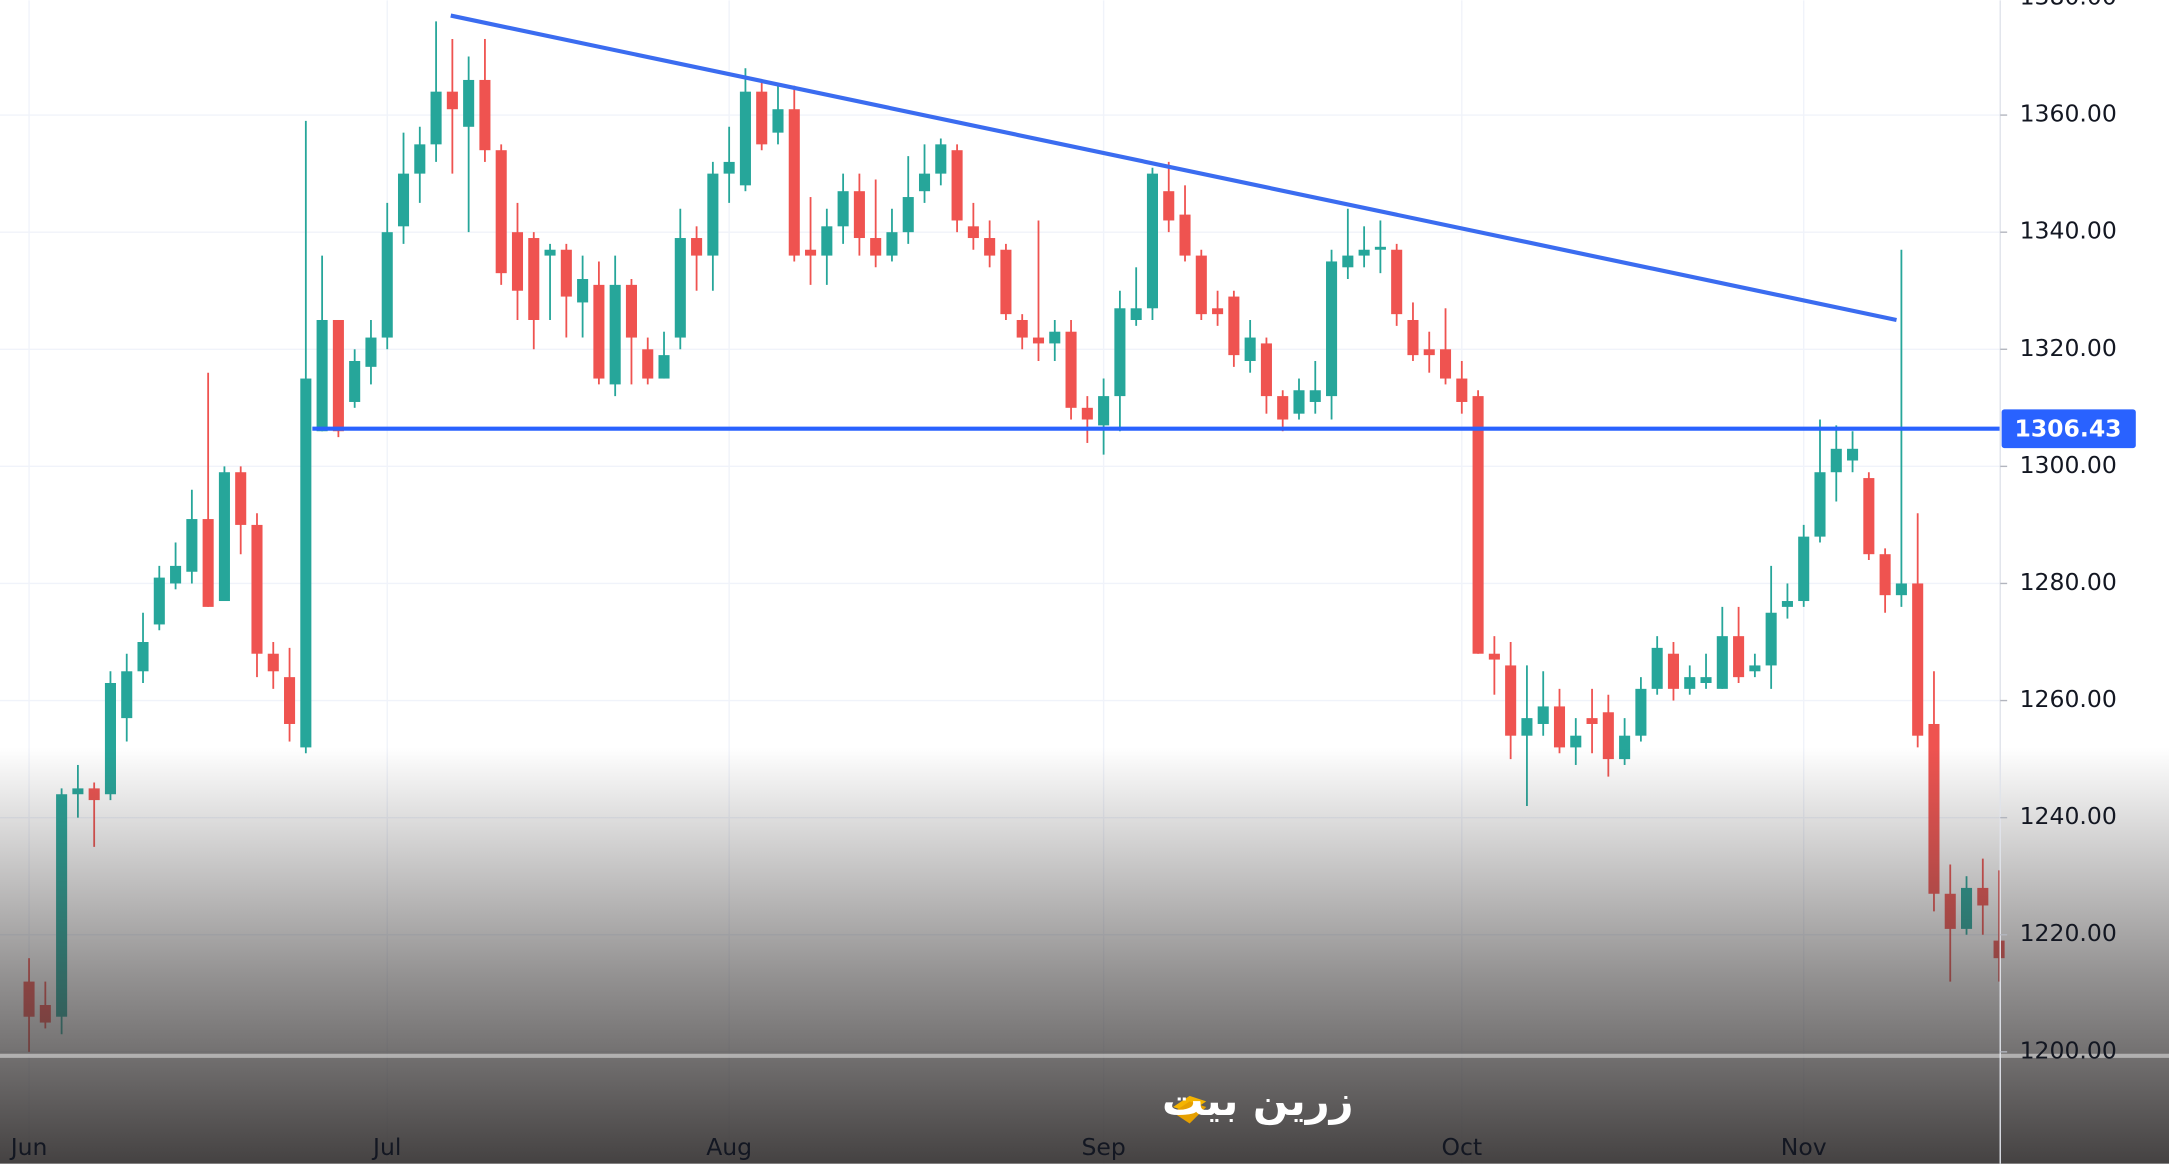 This screenshot has width=2169, height=1164. I want to click on y-tick-label: 1360.00, so click(2068, 114).